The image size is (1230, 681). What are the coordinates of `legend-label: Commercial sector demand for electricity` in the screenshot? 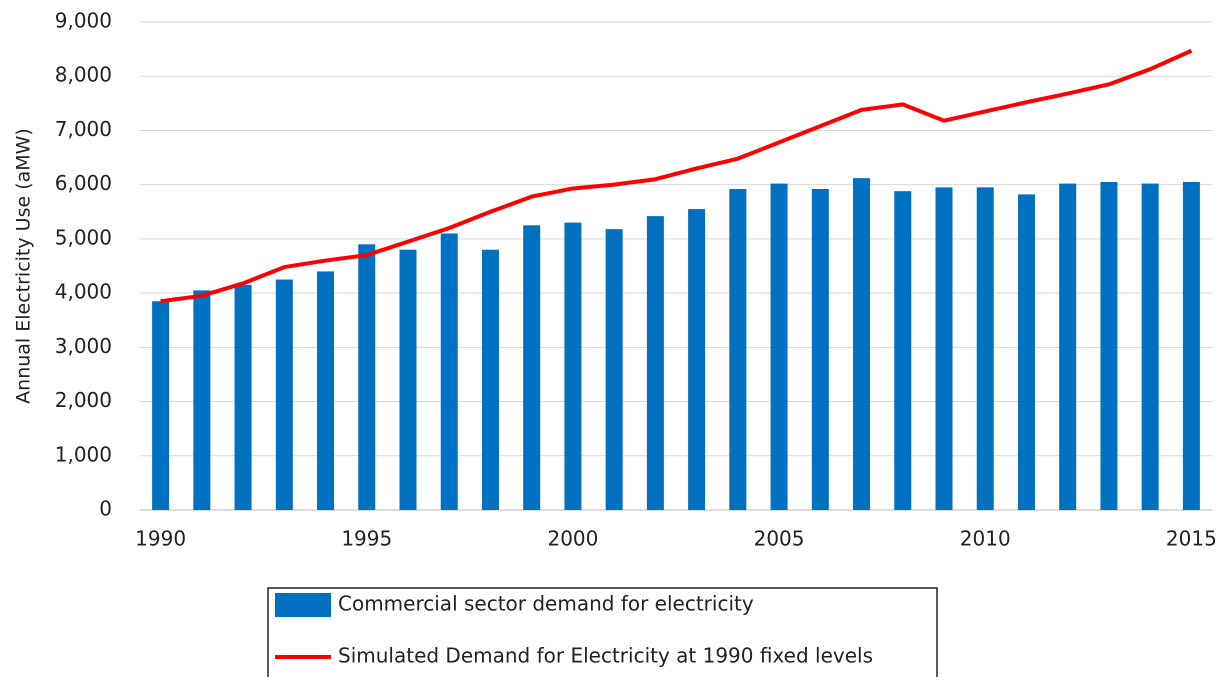 It's located at (546, 604).